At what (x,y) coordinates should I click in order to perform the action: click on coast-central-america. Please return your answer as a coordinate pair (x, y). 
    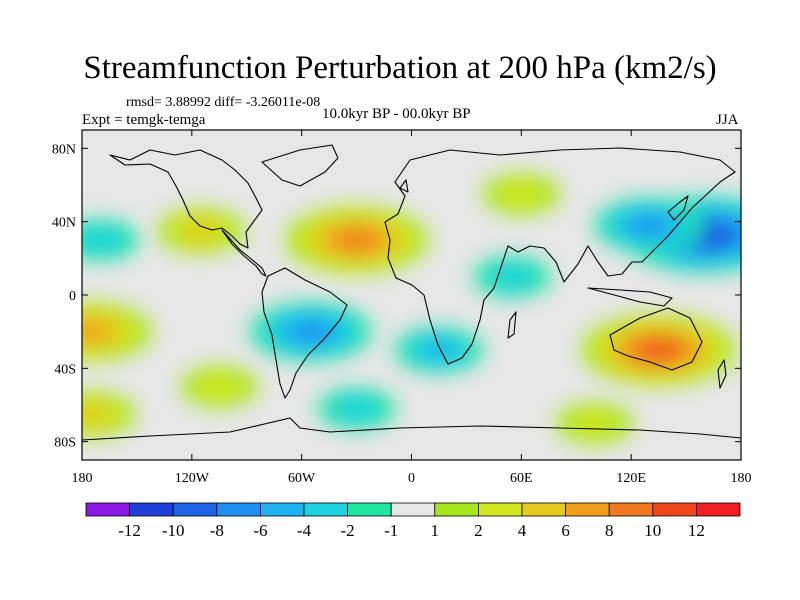
    Looking at the image, I should click on (244, 253).